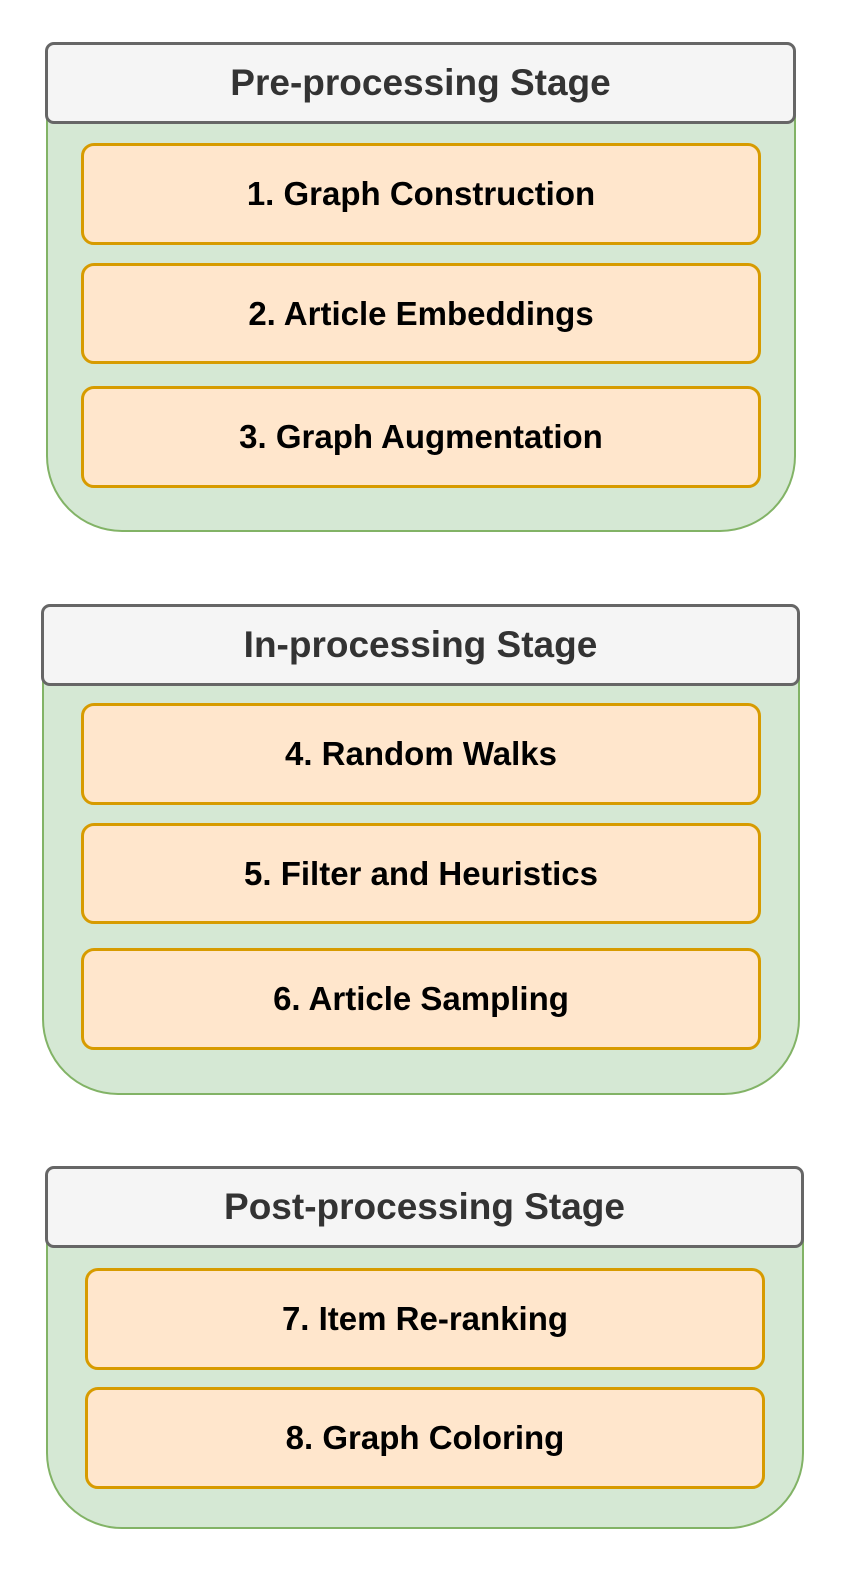 The image size is (848, 1578). I want to click on step-article-embeddings: 2. Article Embeddings, so click(421, 313).